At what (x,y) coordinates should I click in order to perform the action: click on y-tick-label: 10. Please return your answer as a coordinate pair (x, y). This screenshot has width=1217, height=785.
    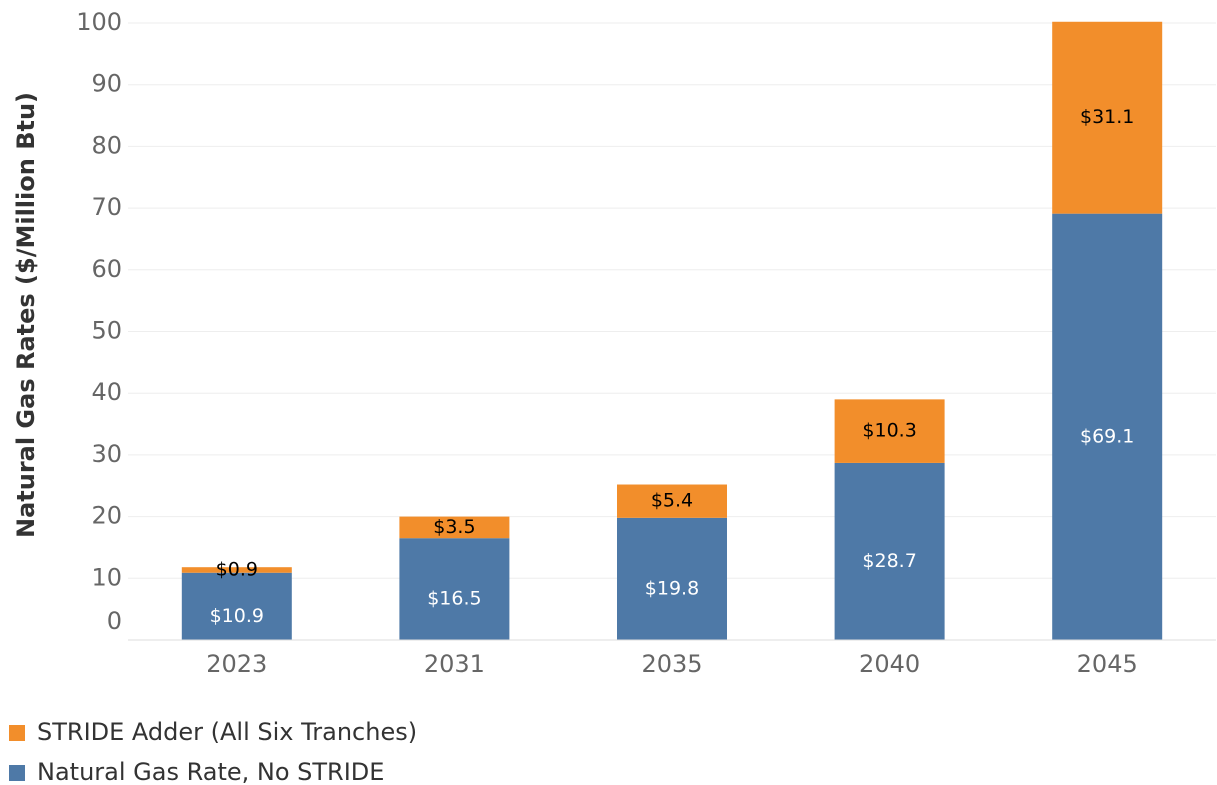
    Looking at the image, I should click on (106, 577).